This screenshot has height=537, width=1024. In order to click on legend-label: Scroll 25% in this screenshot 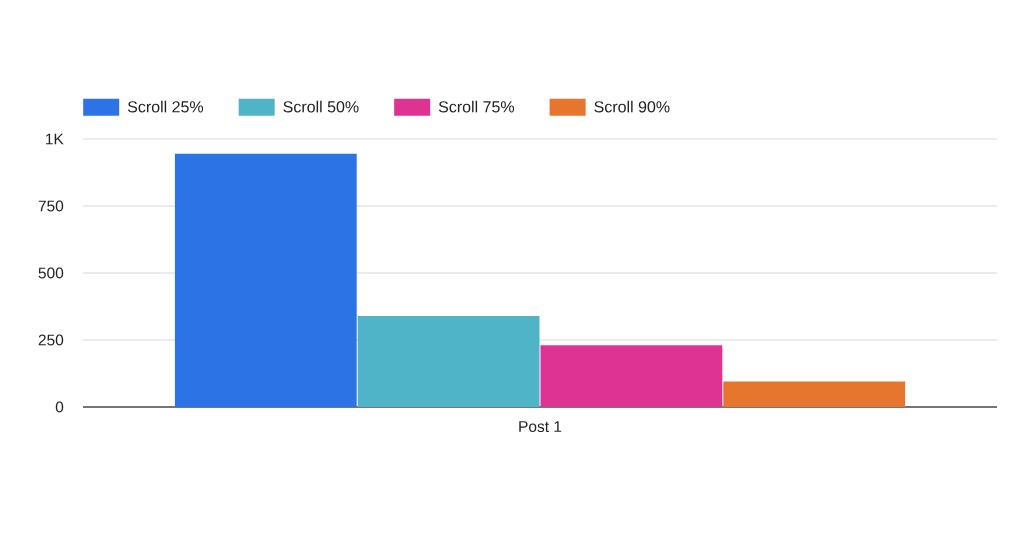, I will do `click(165, 106)`.